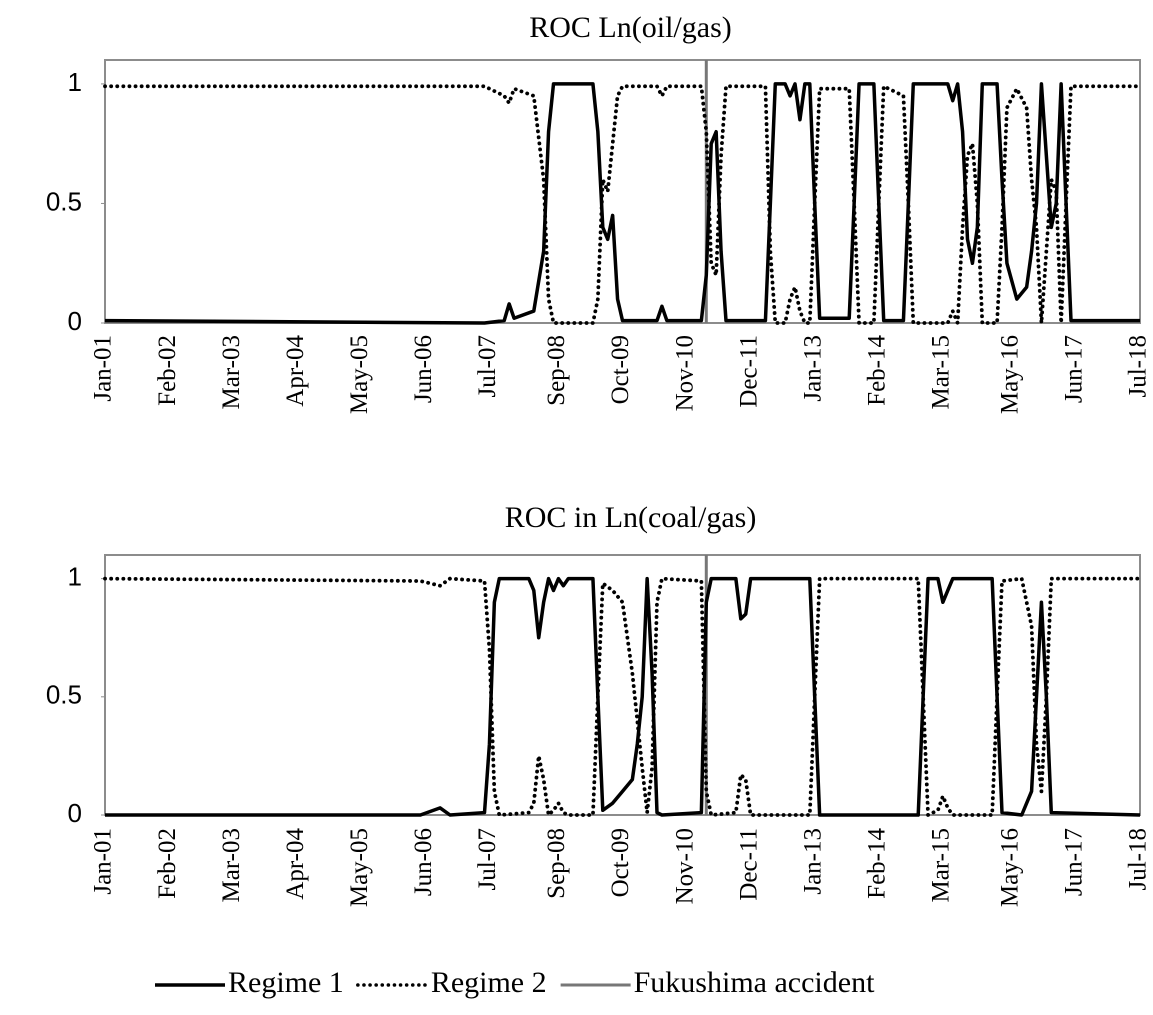 This screenshot has height=1015, width=1153. I want to click on legend: Regime 1 Regime 2 Fukushima accident, so click(515, 982).